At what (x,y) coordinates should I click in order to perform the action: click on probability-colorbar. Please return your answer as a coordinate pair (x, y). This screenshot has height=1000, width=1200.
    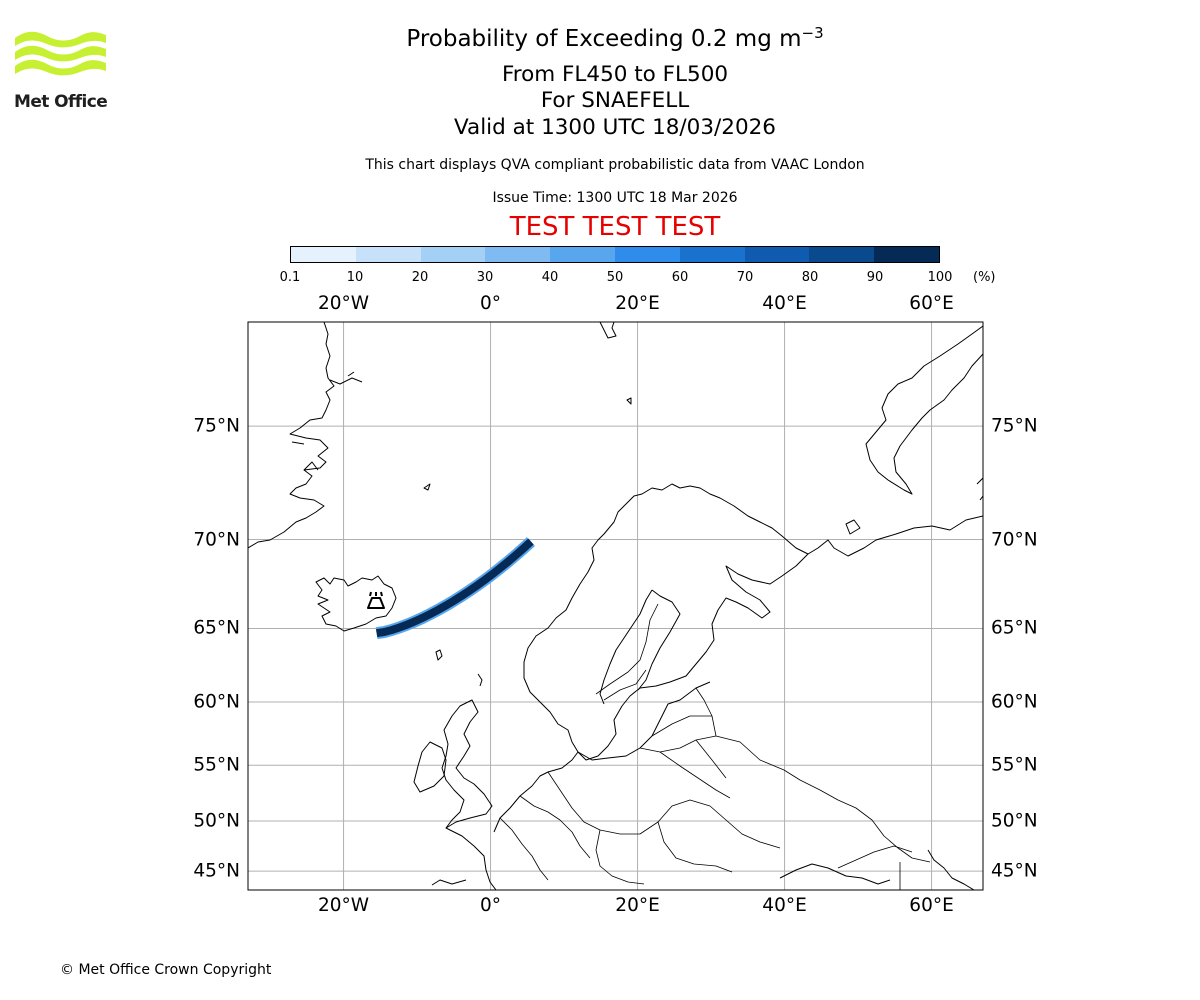
    Looking at the image, I should click on (615, 254).